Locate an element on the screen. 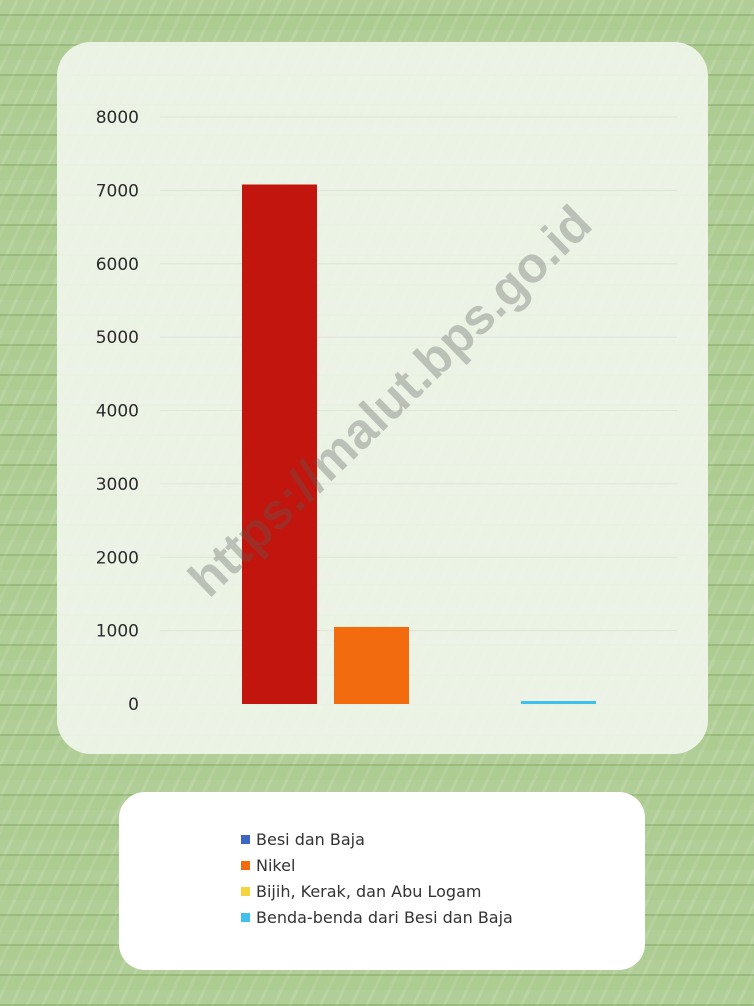  legend-swatch-nikel is located at coordinates (245, 865).